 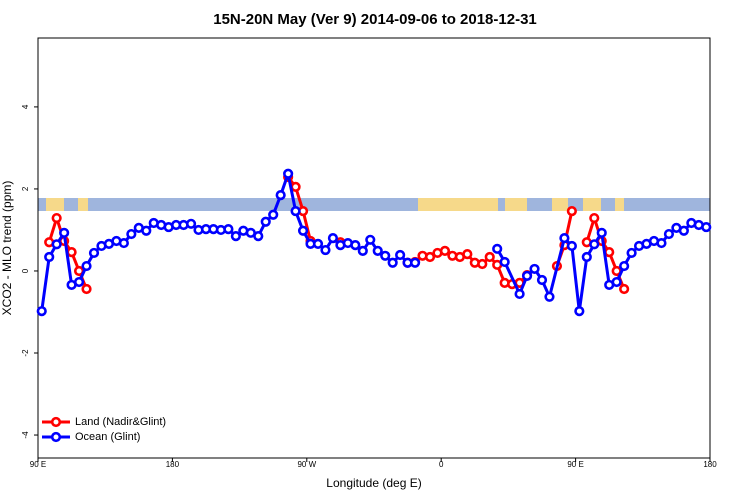 What do you see at coordinates (120, 422) in the screenshot?
I see `legend-label: Land (Nadir&Glint)` at bounding box center [120, 422].